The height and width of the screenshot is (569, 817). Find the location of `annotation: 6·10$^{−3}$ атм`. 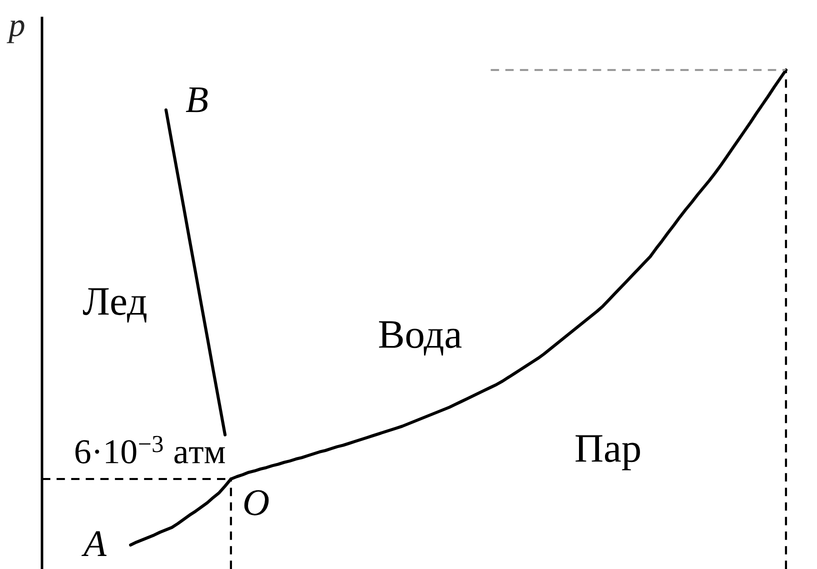

annotation: 6·10$^{−3}$ атм is located at coordinates (150, 450).